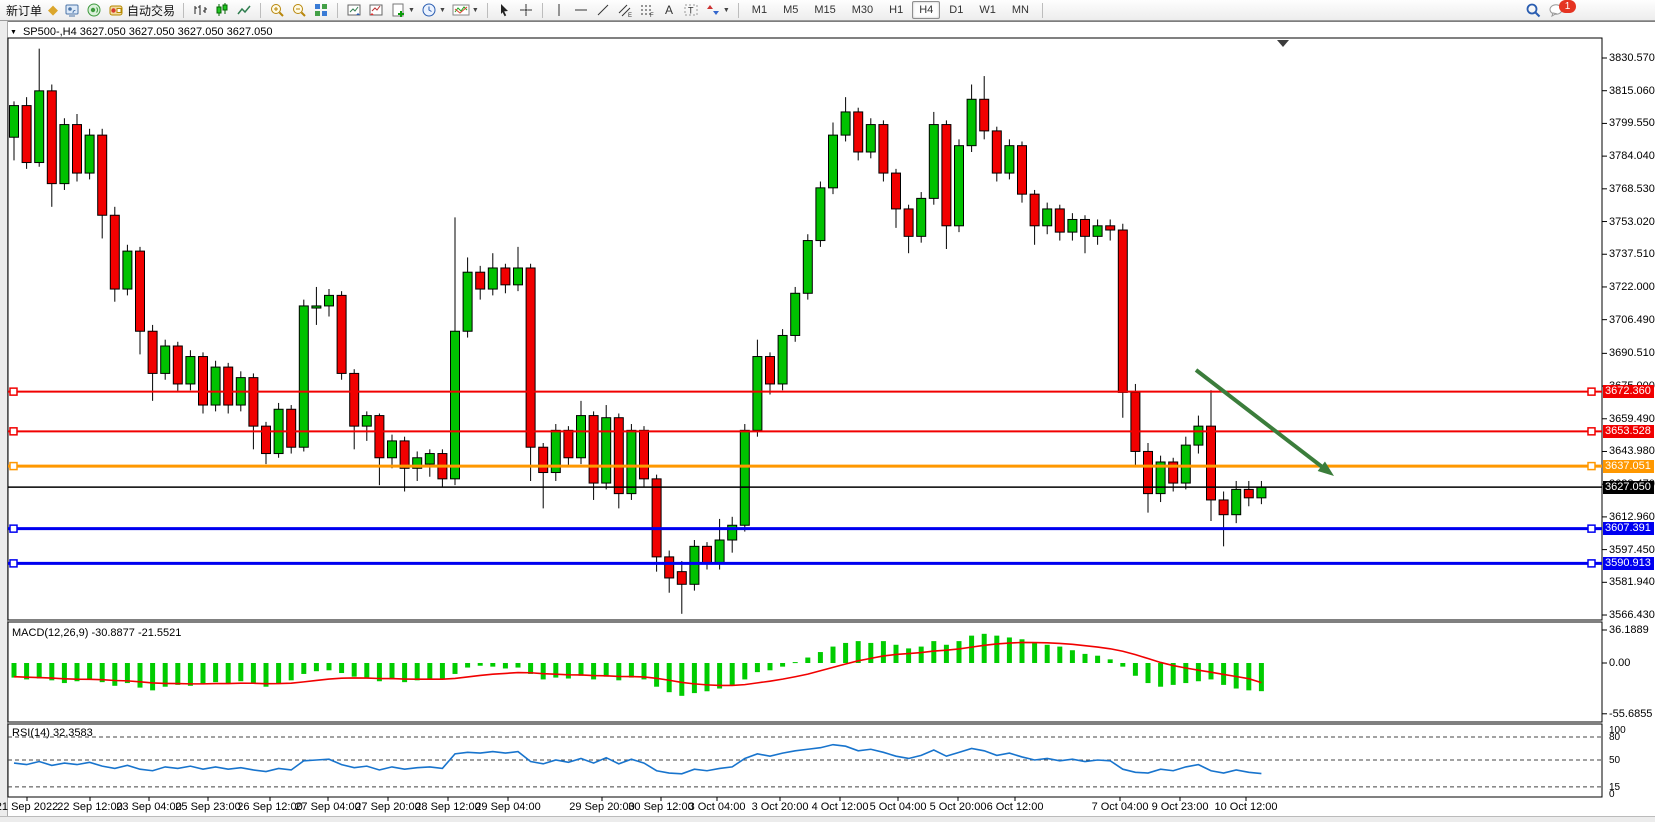 The image size is (1655, 822). I want to click on timeframe-H4: H4, so click(926, 10).